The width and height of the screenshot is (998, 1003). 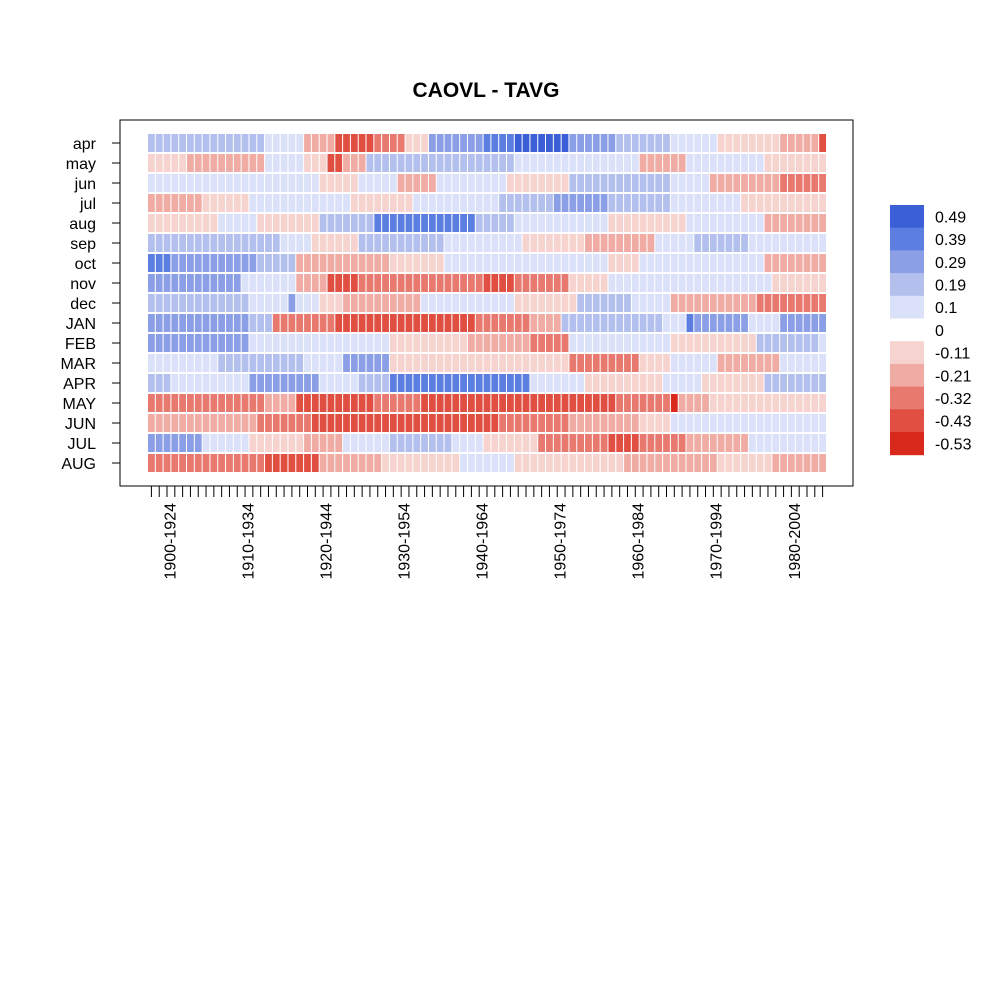 What do you see at coordinates (950, 263) in the screenshot?
I see `legend-label: 0.29` at bounding box center [950, 263].